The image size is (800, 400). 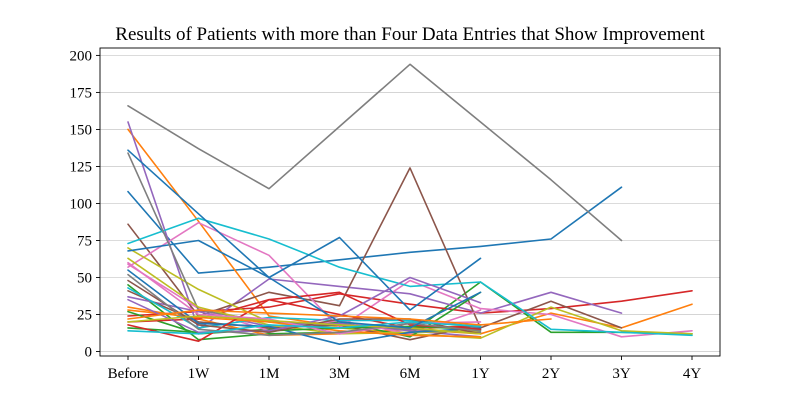 What do you see at coordinates (128, 374) in the screenshot?
I see `x-tick-label: Before` at bounding box center [128, 374].